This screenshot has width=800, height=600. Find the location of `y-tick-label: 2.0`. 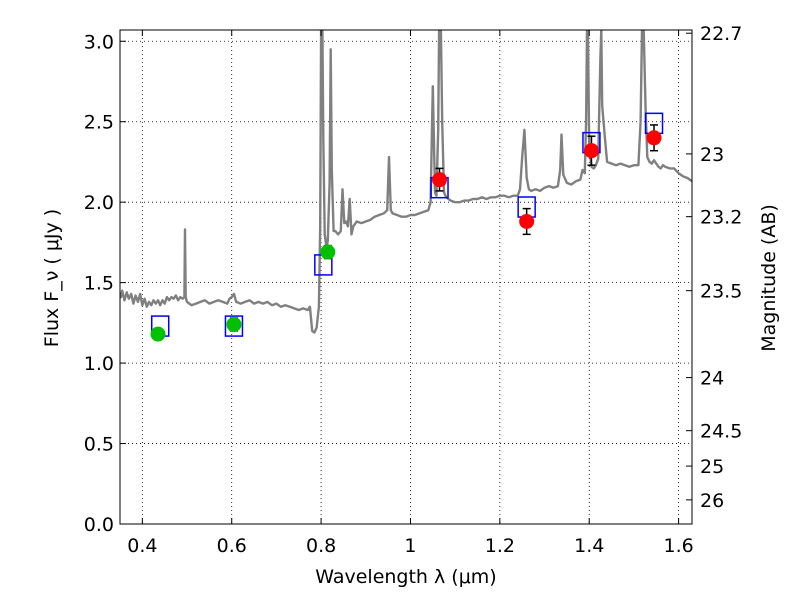

y-tick-label: 2.0 is located at coordinates (99, 203).